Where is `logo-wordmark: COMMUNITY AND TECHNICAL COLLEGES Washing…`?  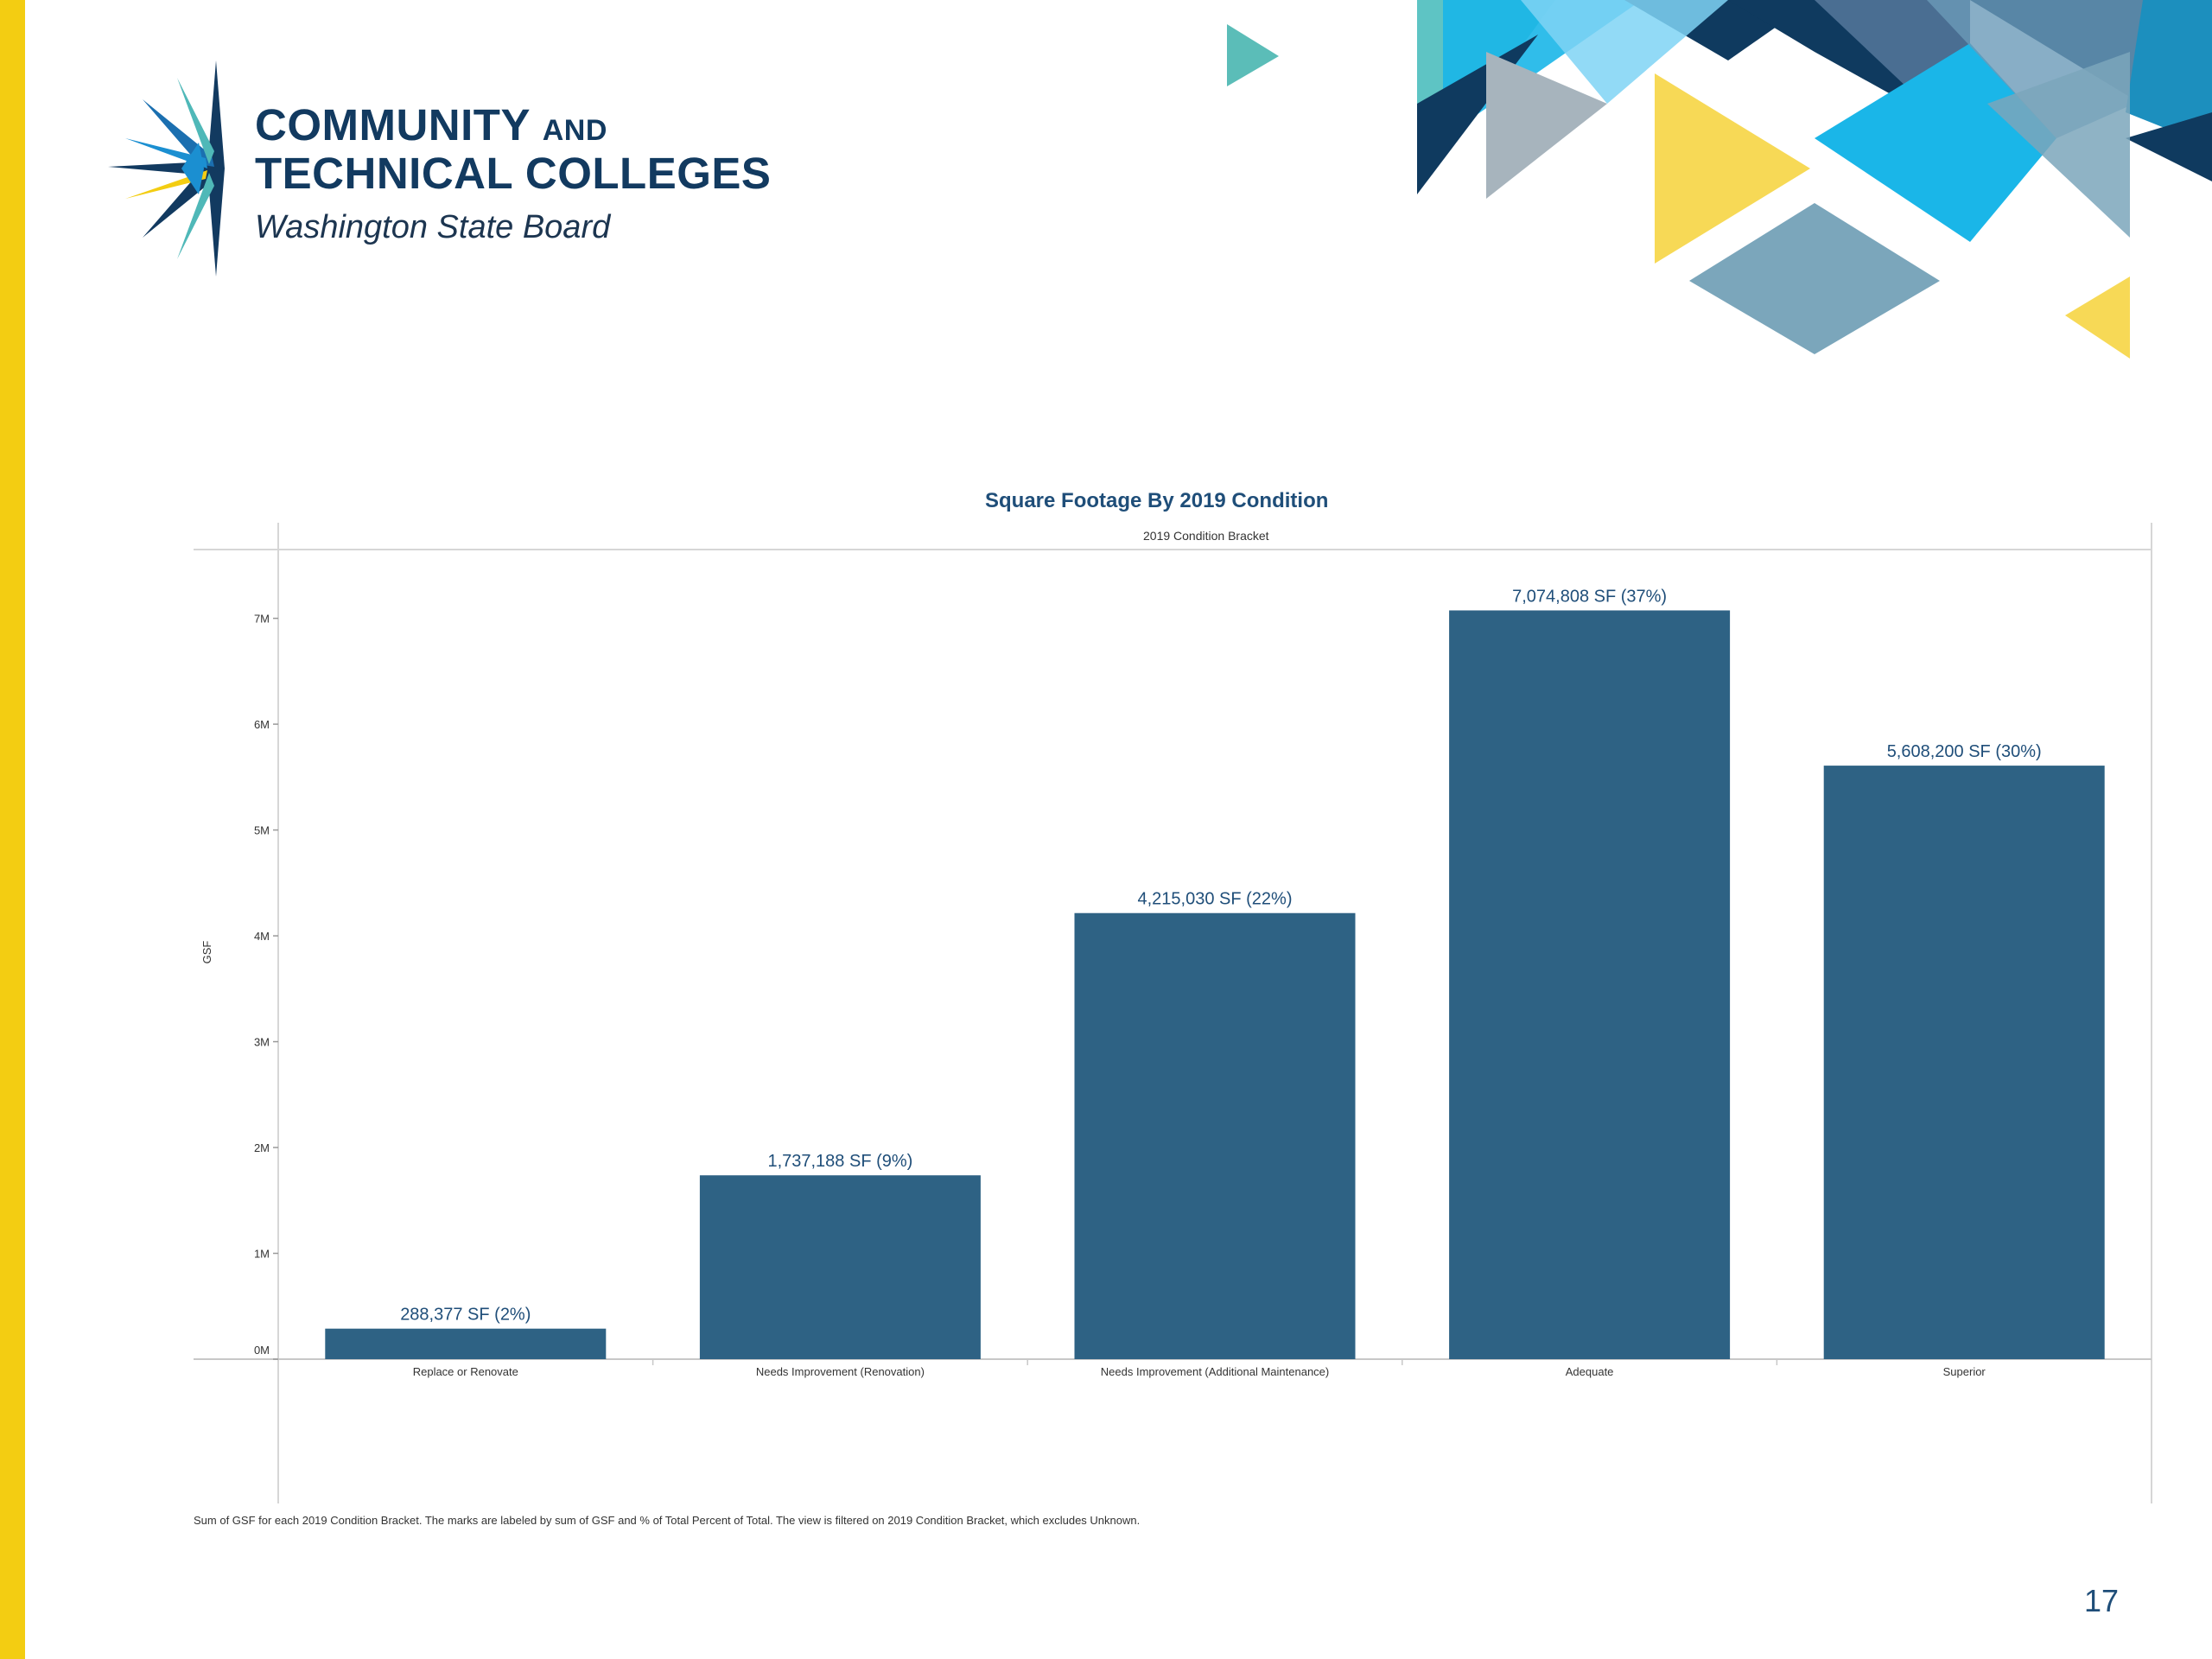 logo-wordmark: COMMUNITY AND TECHNICAL COLLEGES Washing… is located at coordinates (513, 174).